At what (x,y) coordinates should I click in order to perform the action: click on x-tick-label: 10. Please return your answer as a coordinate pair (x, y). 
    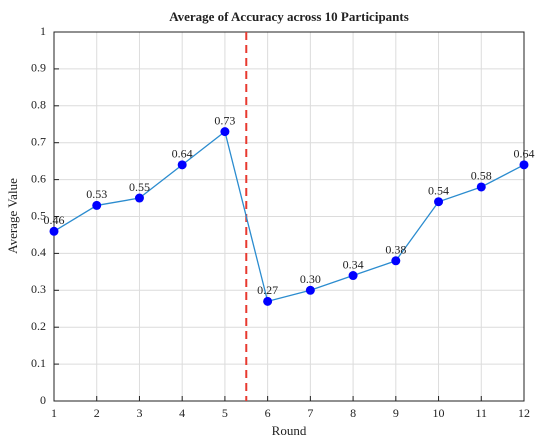
    Looking at the image, I should click on (439, 413).